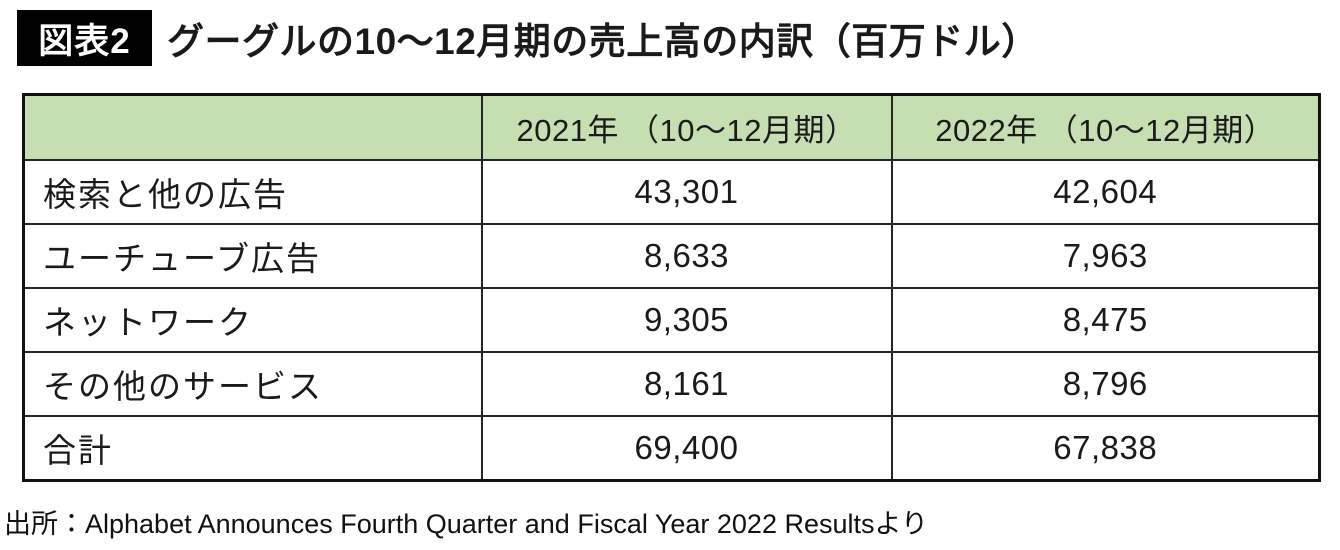  I want to click on table-row-total: 合計 69,400 67,838, so click(671, 448).